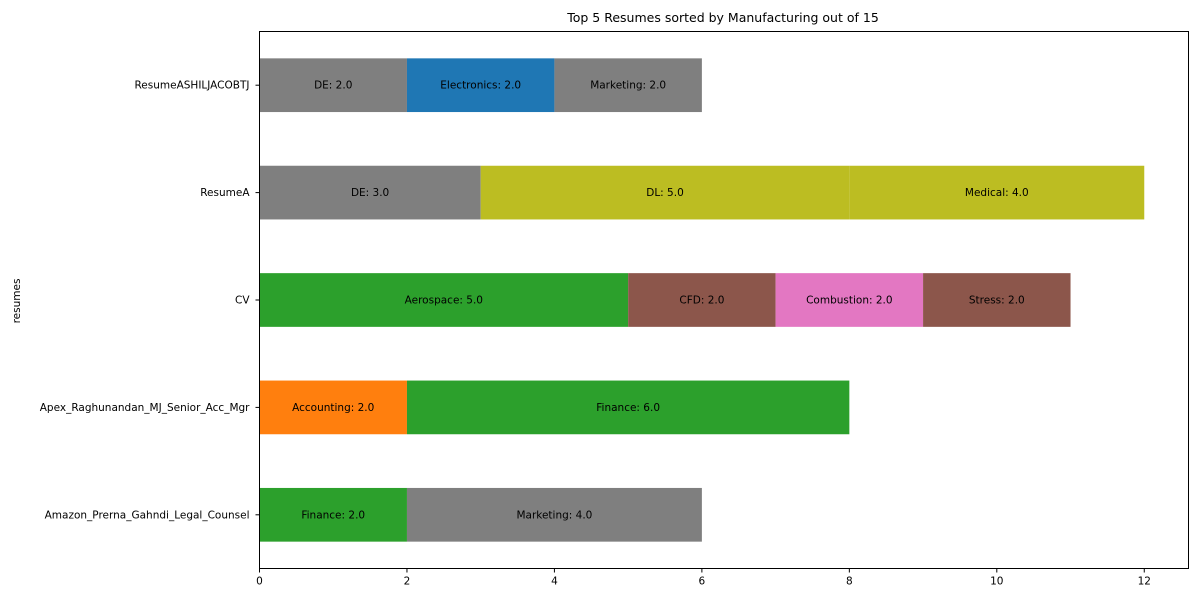 This screenshot has height=604, width=1200. Describe the element at coordinates (225, 193) in the screenshot. I see `y-tick-label: ResumeA` at that location.